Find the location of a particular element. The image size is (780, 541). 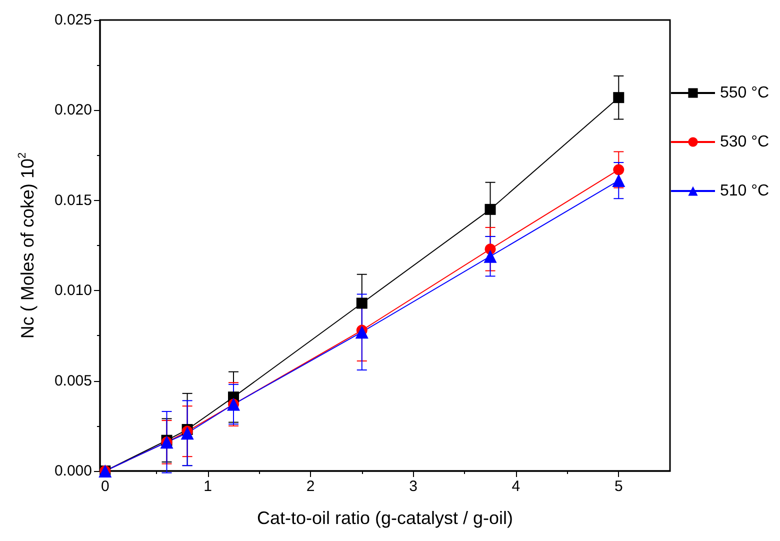

y-tick-label: 0.015 is located at coordinates (73, 200).